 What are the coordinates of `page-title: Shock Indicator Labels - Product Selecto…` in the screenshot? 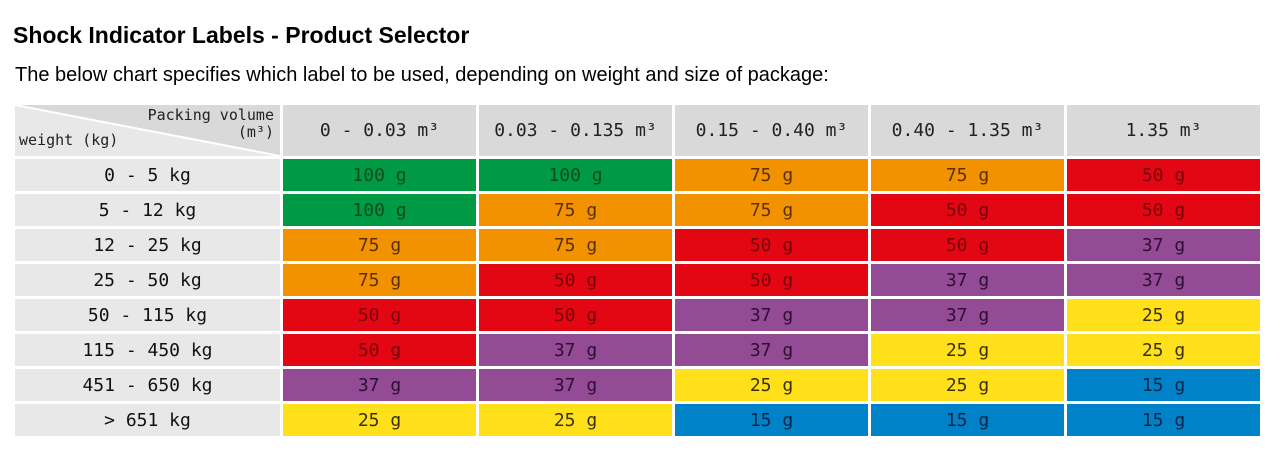 It's located at (241, 35).